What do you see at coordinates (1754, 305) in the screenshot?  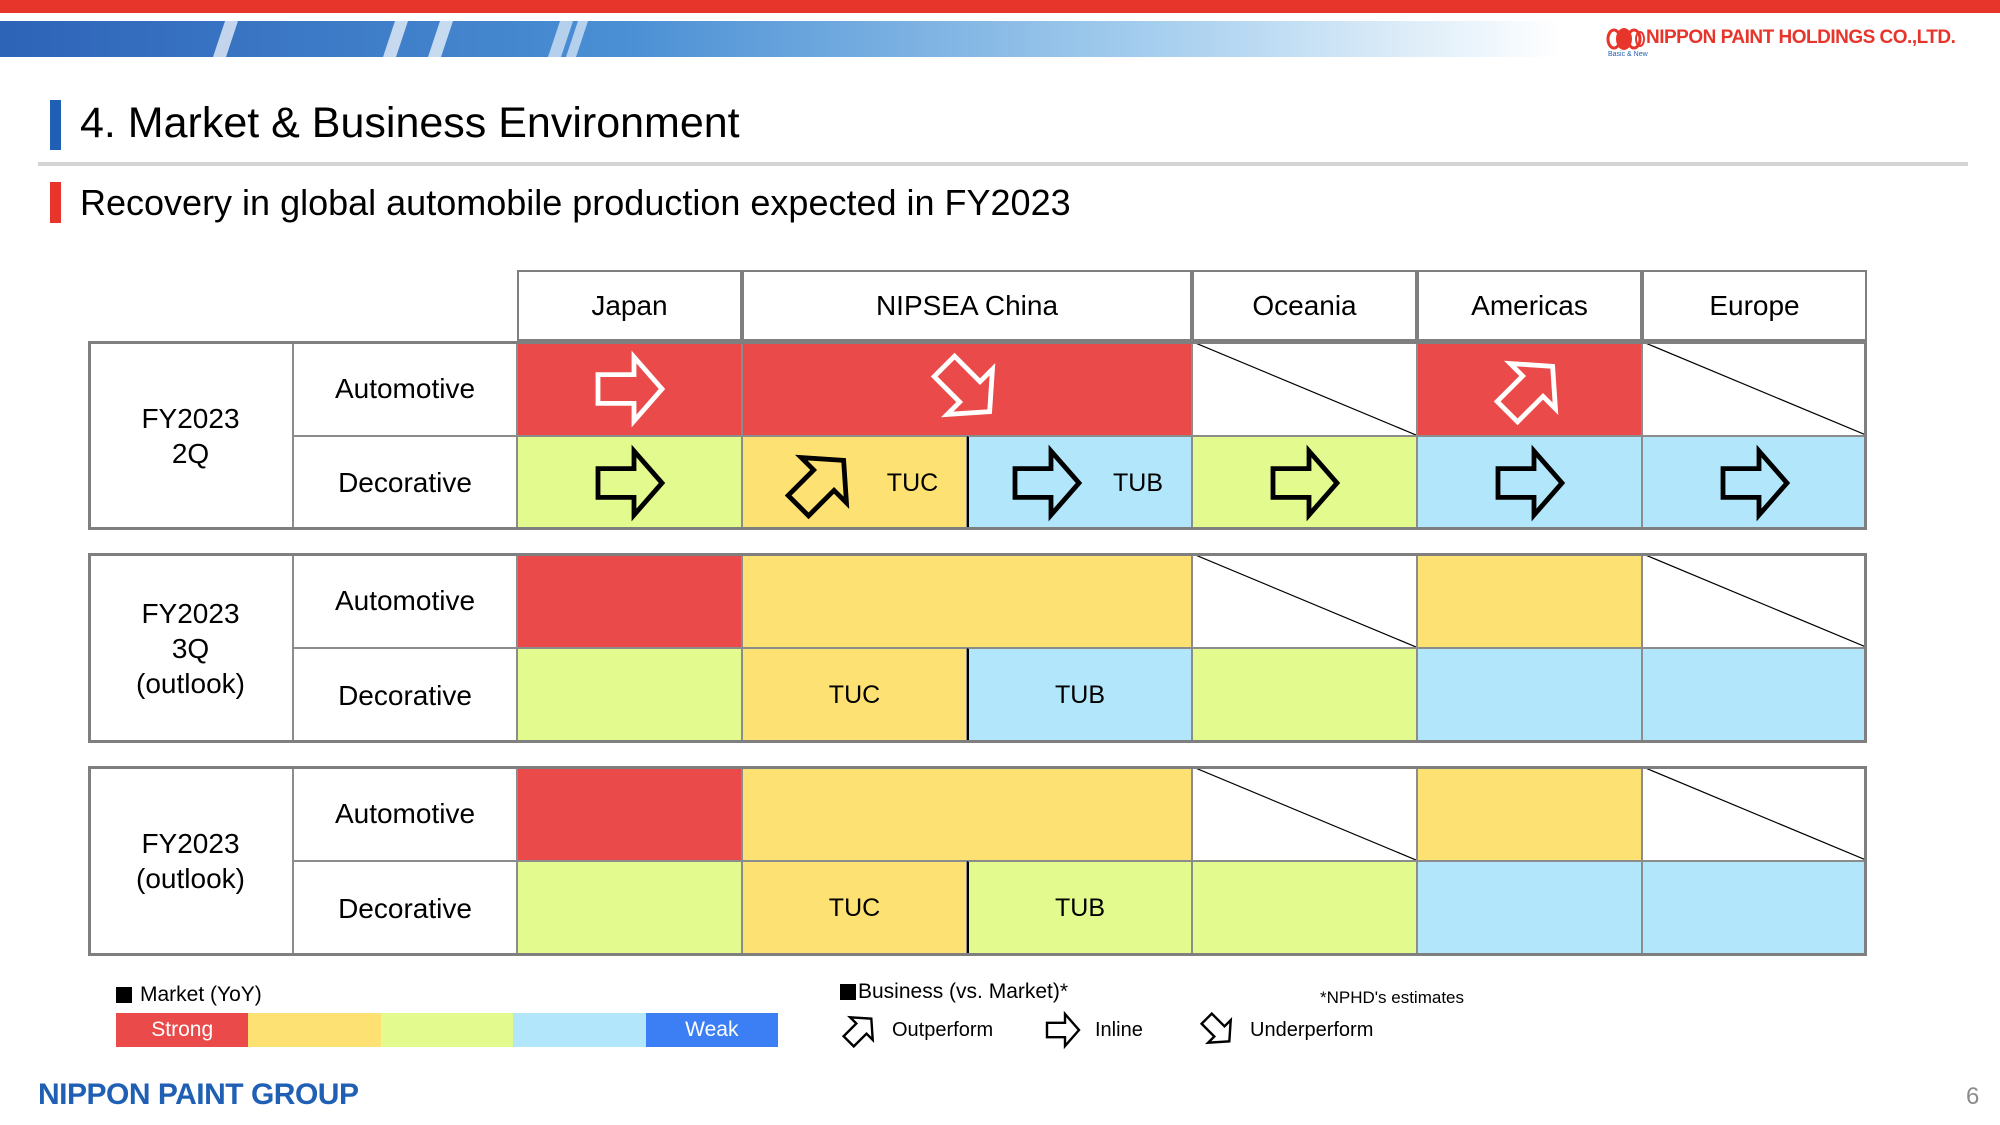 I see `column-header-europe: Europe` at bounding box center [1754, 305].